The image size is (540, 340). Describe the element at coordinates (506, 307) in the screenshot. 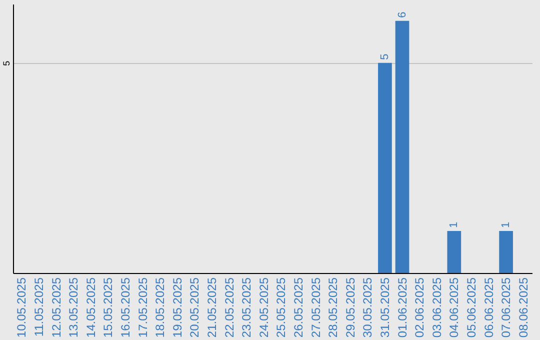

I see `x-tick-label: 07.06.2025` at that location.